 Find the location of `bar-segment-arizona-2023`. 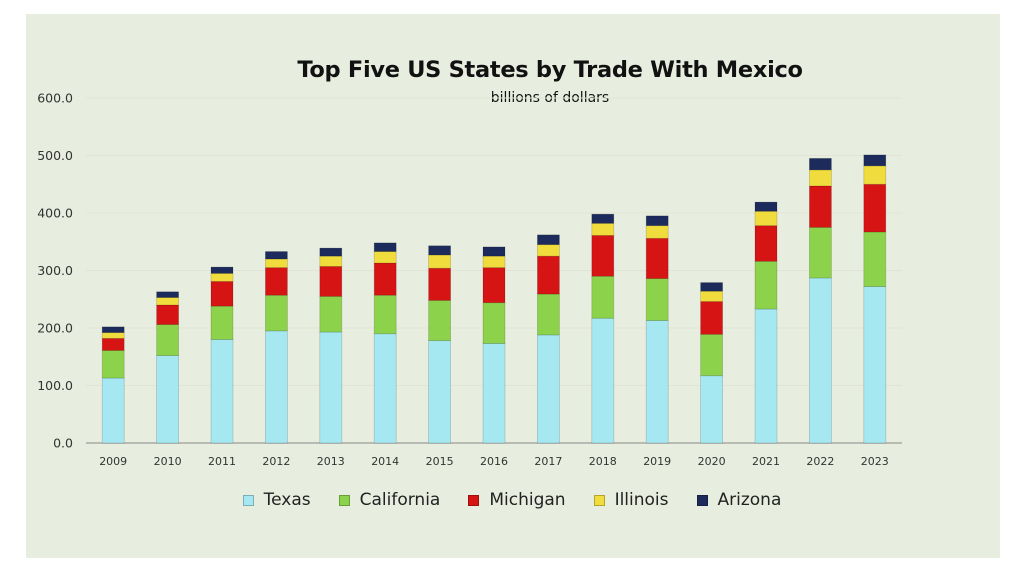

bar-segment-arizona-2023 is located at coordinates (875, 160).